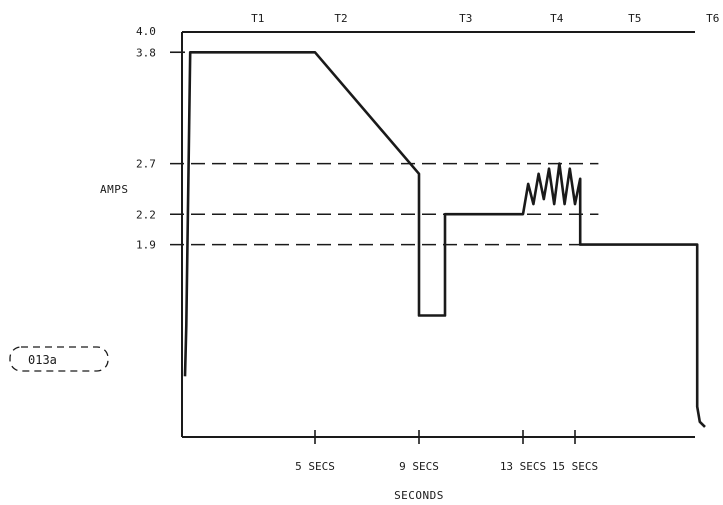 The height and width of the screenshot is (505, 723). I want to click on x-tick-label: 9 SECS, so click(419, 466).